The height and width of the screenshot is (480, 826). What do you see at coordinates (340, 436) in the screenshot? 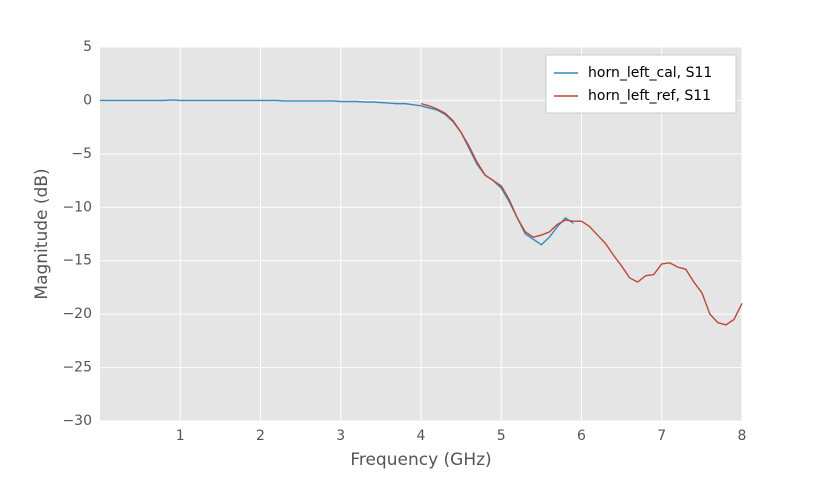
I see `x-tick-label: 3` at bounding box center [340, 436].